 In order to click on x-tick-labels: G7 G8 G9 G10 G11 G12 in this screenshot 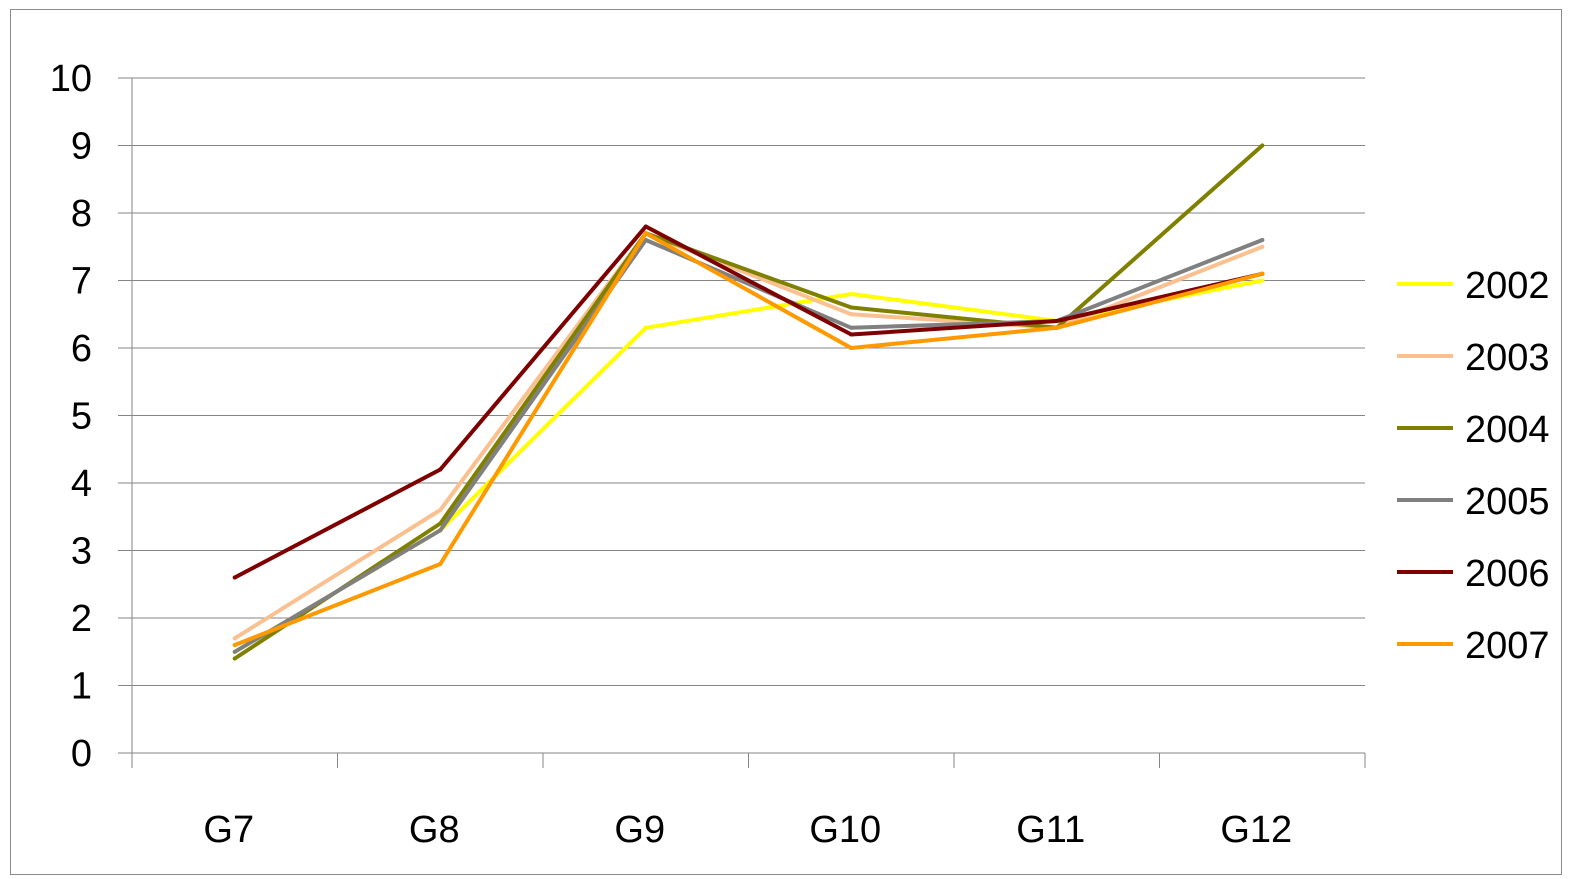, I will do `click(747, 830)`.